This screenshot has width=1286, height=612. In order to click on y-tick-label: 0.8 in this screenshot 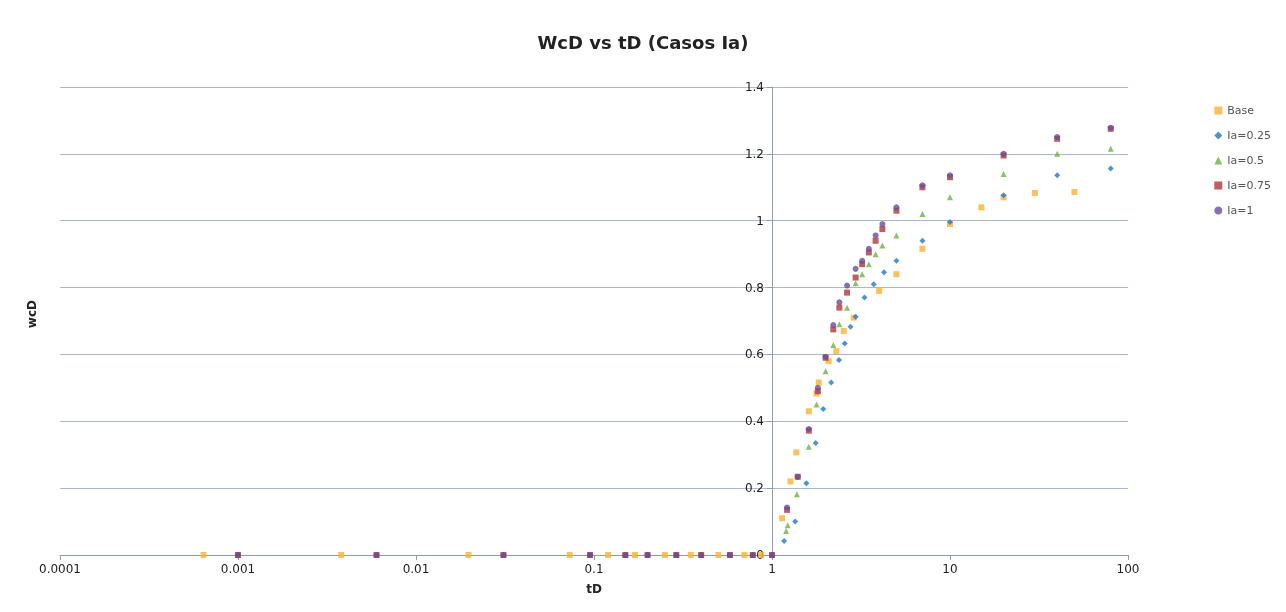, I will do `click(754, 287)`.